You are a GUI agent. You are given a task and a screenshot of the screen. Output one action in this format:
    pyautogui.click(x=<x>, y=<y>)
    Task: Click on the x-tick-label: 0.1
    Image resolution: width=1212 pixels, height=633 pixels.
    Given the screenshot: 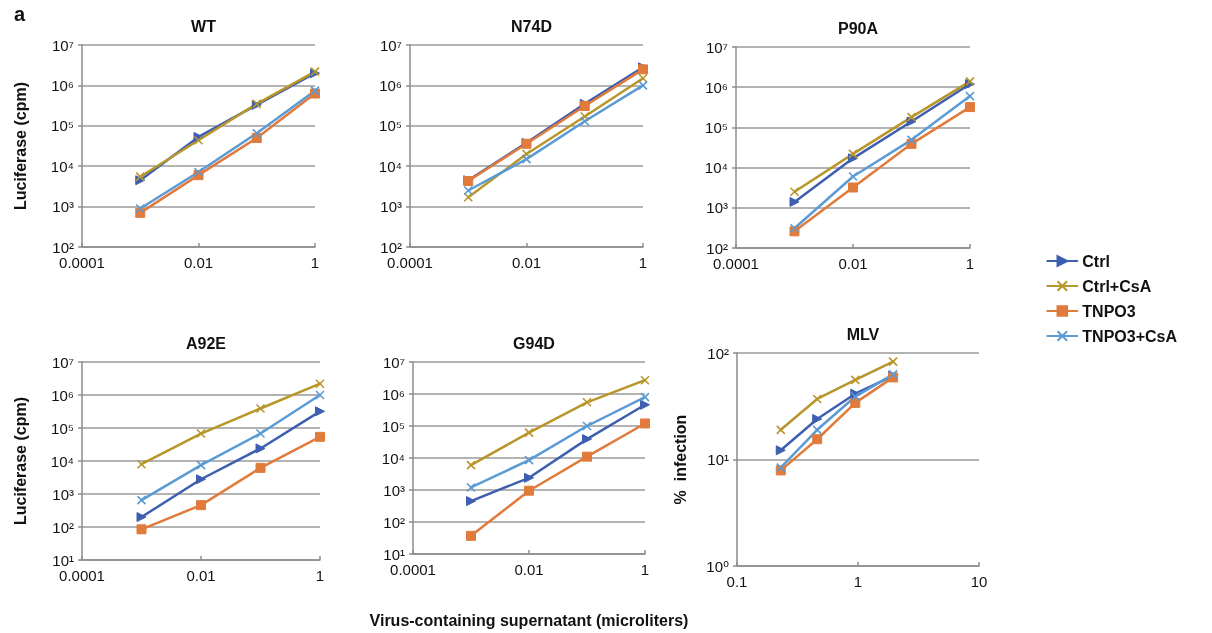 What is the action you would take?
    pyautogui.click(x=737, y=581)
    